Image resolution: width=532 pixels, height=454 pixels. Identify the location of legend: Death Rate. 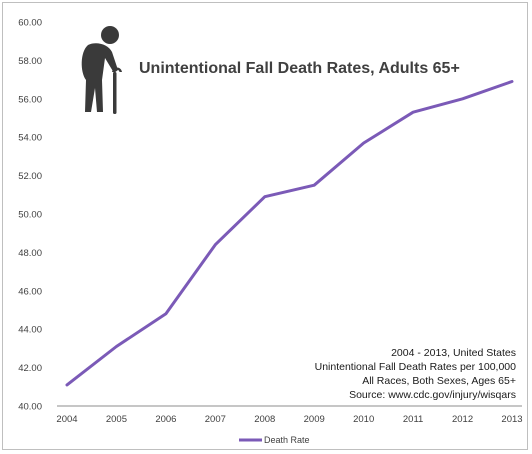
(274, 440).